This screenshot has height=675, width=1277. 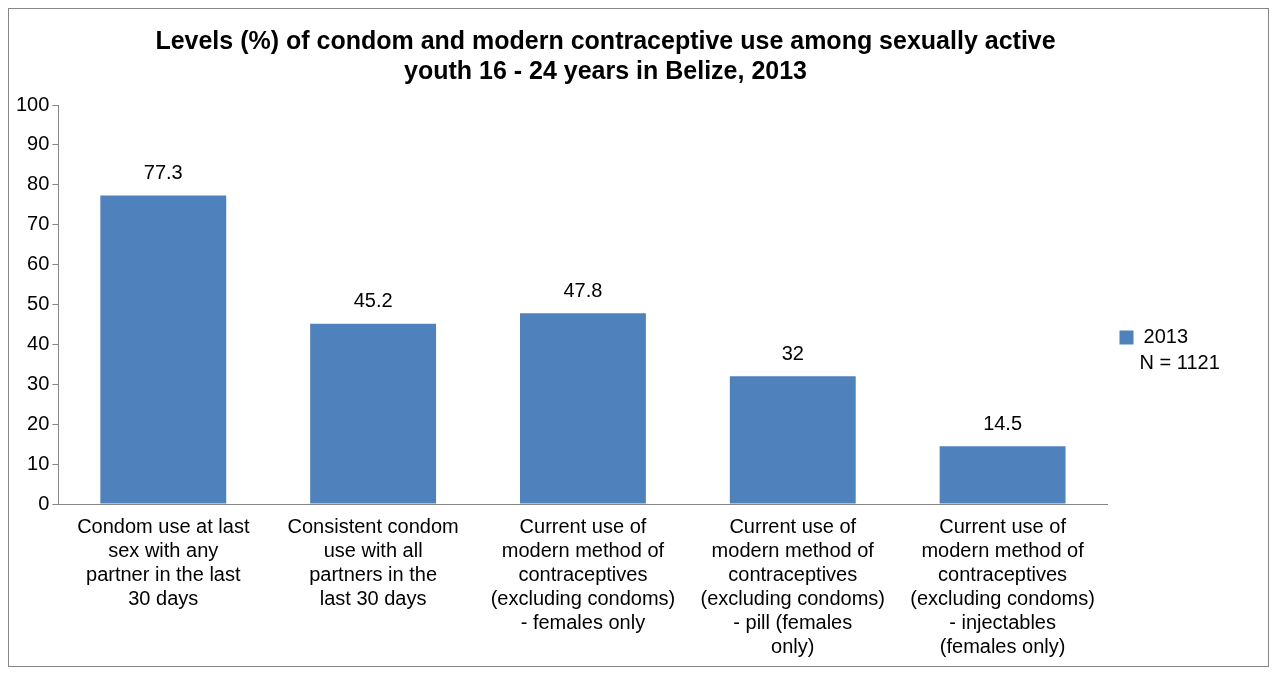 What do you see at coordinates (1002, 585) in the screenshot?
I see `x-tick-label: Current use of modern method of contraceptives (excluding condoms) - injectables (females only)` at bounding box center [1002, 585].